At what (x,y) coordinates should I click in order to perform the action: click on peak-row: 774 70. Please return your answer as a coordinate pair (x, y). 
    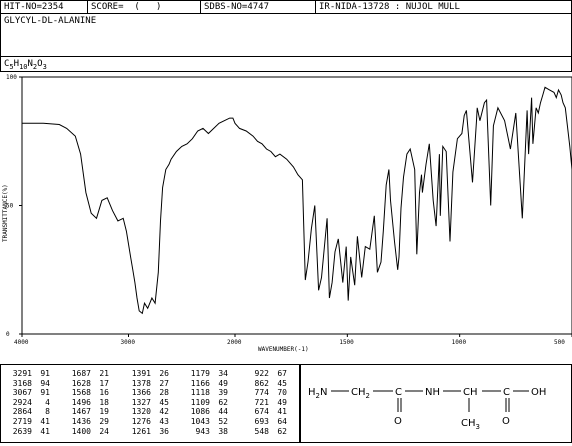
    Looking at the image, I should click on (265, 393).